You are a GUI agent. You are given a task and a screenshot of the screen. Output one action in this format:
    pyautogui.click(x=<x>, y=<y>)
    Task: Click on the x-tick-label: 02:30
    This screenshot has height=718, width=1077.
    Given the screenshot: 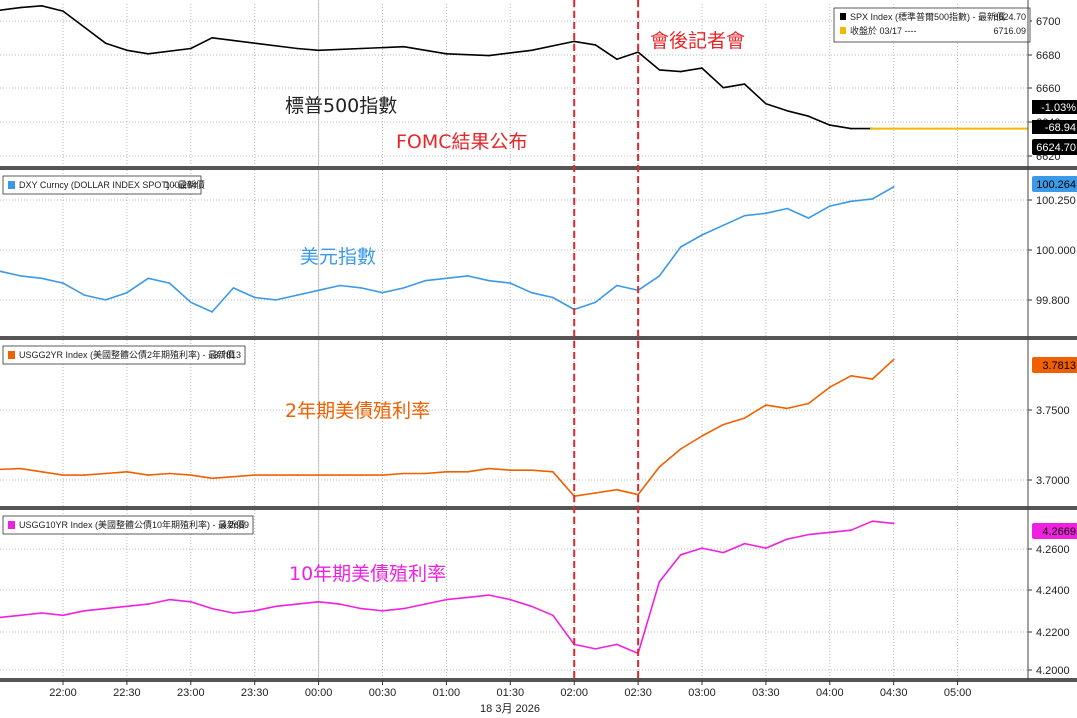 What is the action you would take?
    pyautogui.click(x=638, y=693)
    